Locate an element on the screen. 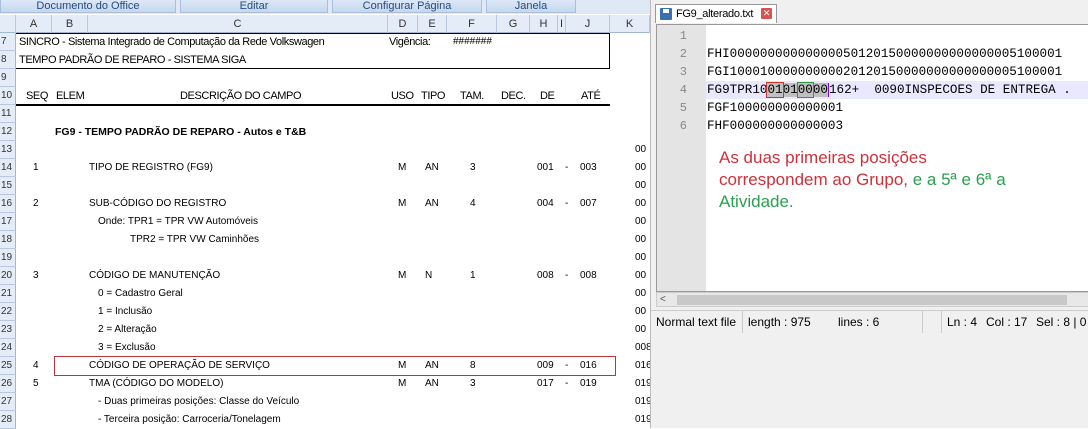 The height and width of the screenshot is (429, 1088). column-header-H: H is located at coordinates (544, 24).